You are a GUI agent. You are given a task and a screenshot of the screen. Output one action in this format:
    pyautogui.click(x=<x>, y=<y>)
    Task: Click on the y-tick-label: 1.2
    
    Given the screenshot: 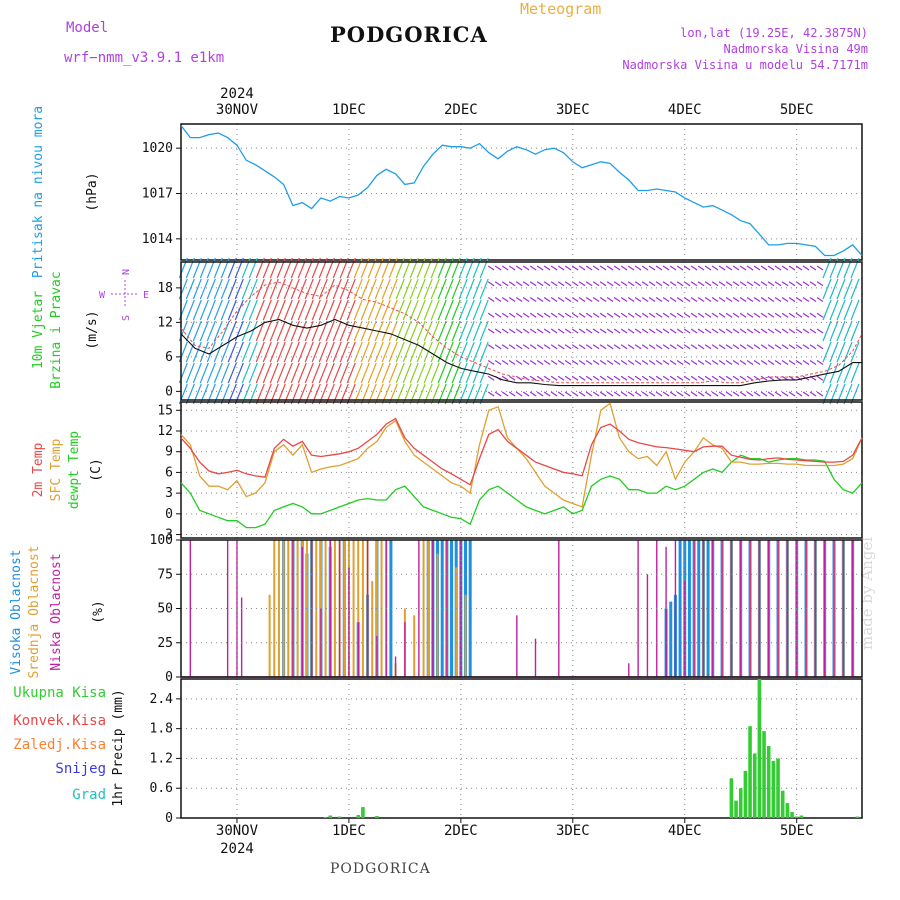 What is the action you would take?
    pyautogui.click(x=161, y=758)
    